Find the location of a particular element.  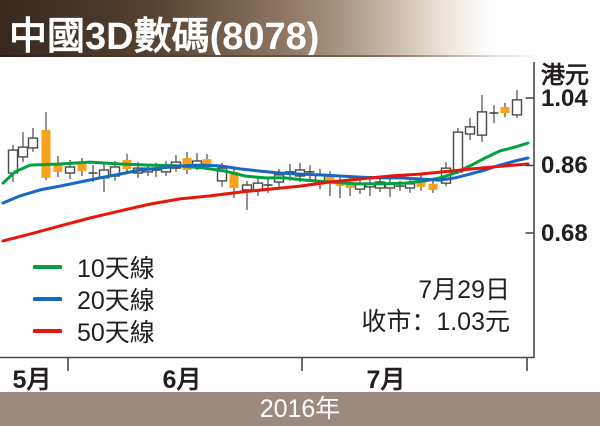

ma10-line-swatch is located at coordinates (47, 267).